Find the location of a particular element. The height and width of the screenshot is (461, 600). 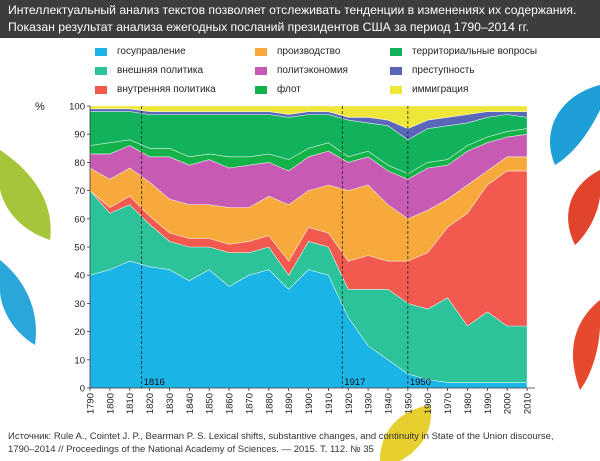

leaf-shape-bottom is located at coordinates (405, 433).